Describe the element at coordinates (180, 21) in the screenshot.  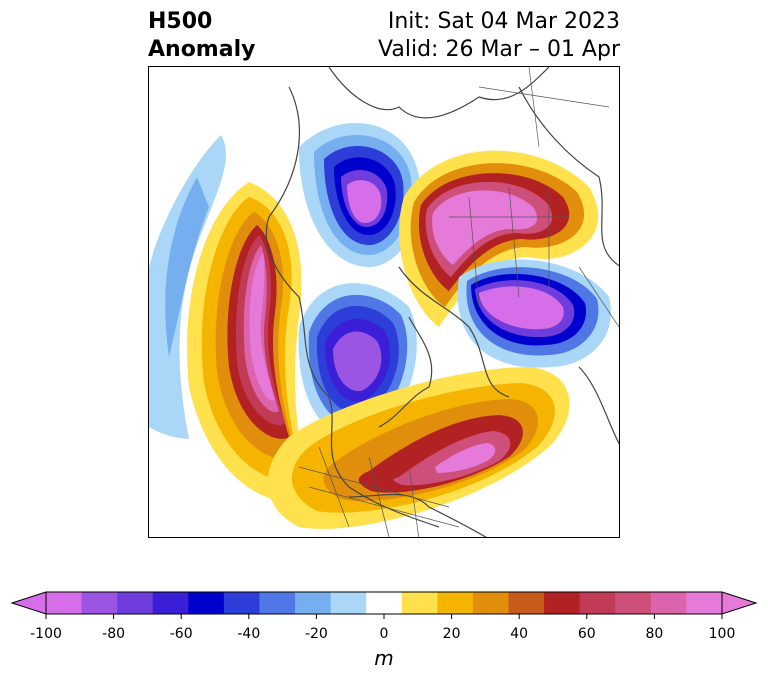
I see `field-name: H500` at that location.